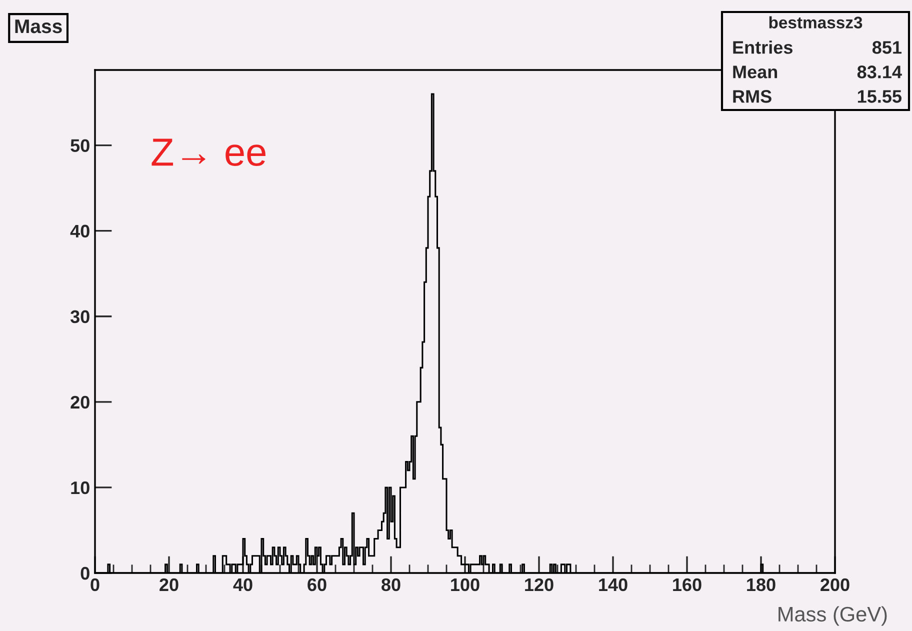  Describe the element at coordinates (80, 317) in the screenshot. I see `y-tick-label: 30` at that location.